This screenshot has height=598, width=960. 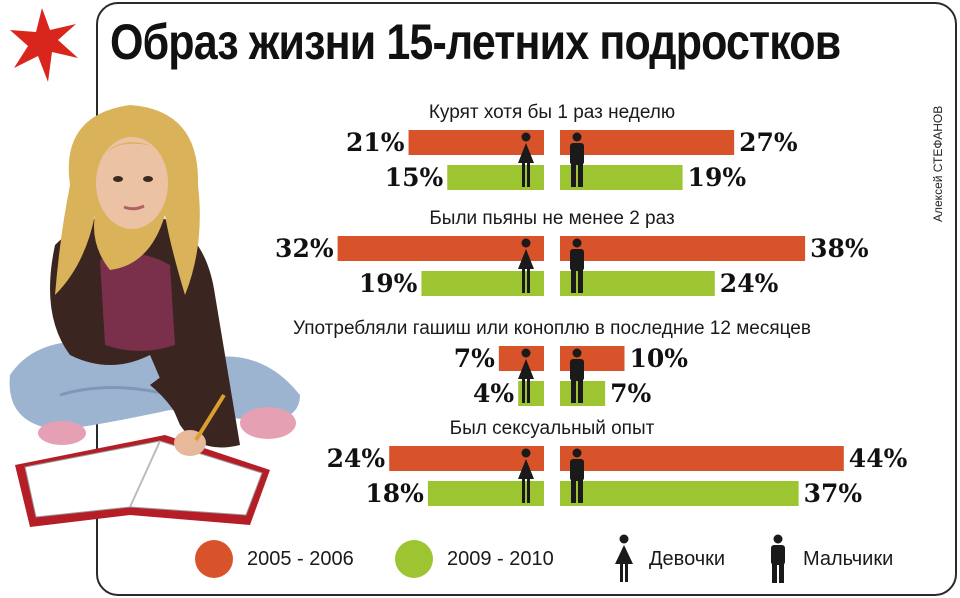 What do you see at coordinates (687, 558) in the screenshot?
I see `legend-label-girls: Девочки` at bounding box center [687, 558].